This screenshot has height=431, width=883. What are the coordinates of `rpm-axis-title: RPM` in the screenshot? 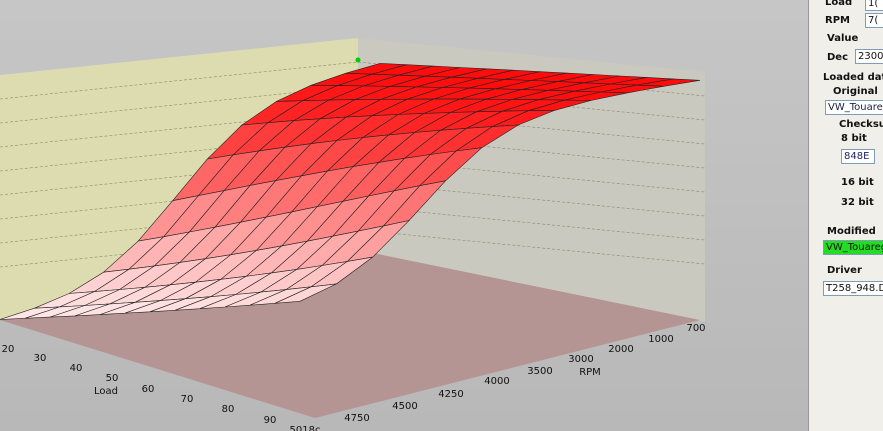 It's located at (590, 372).